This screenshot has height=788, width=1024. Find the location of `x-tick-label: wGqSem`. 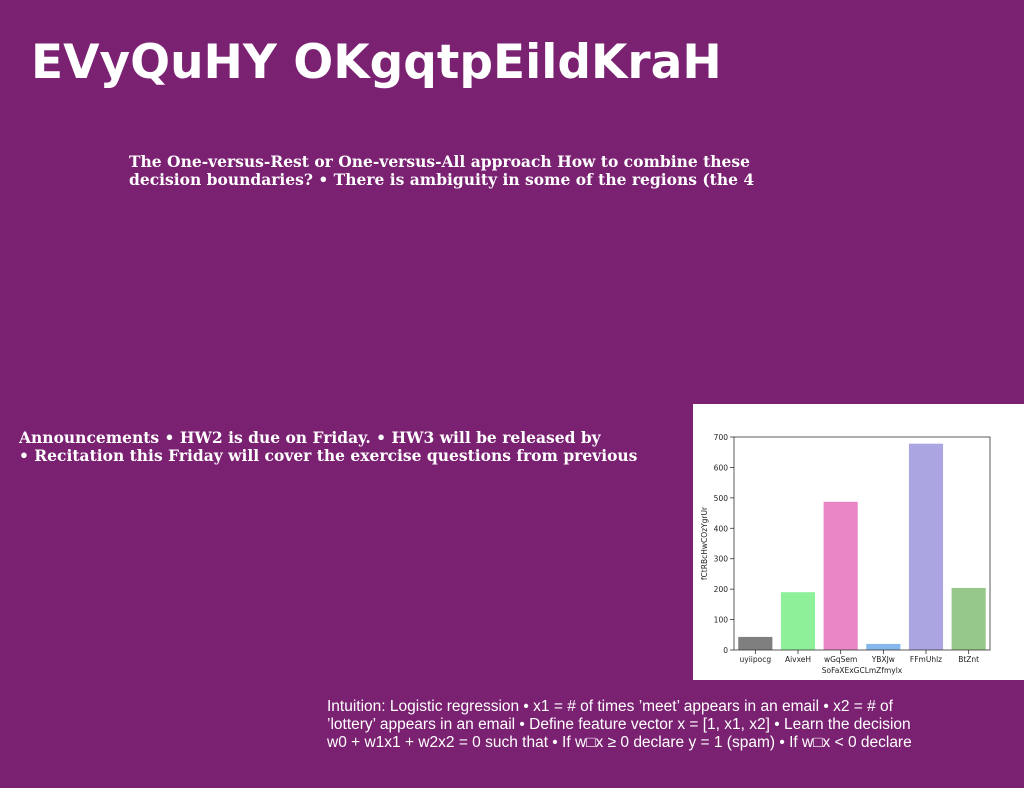

x-tick-label: wGqSem is located at coordinates (840, 659).